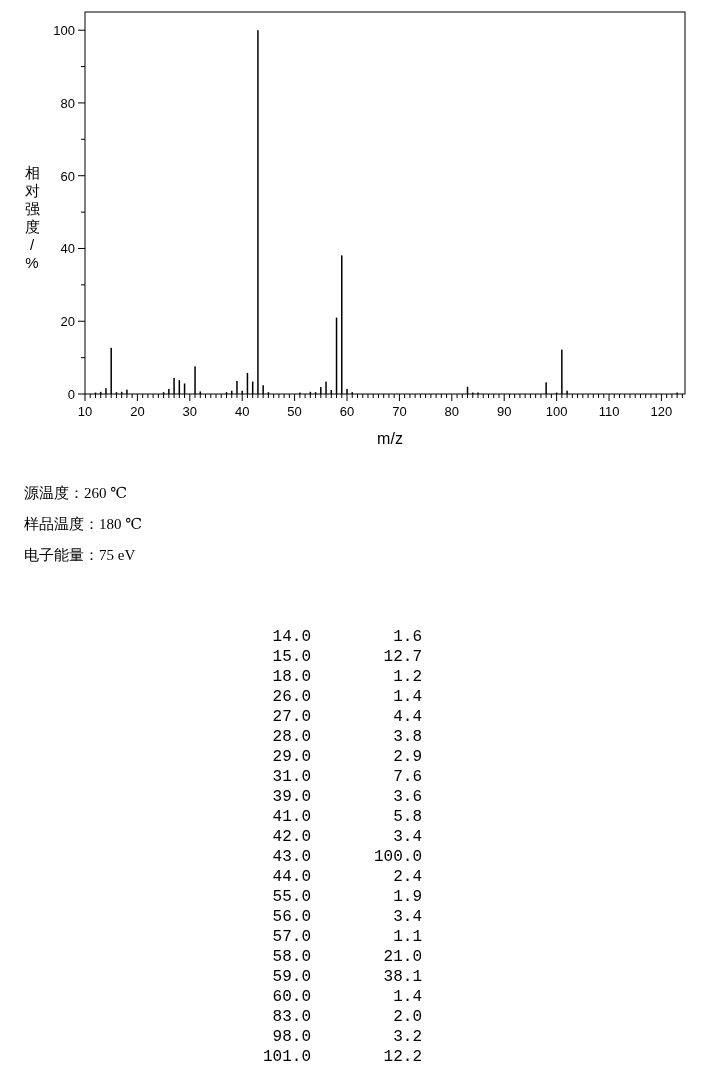 Image resolution: width=710 pixels, height=1072 pixels. I want to click on x-tick-label: 100, so click(556, 411).